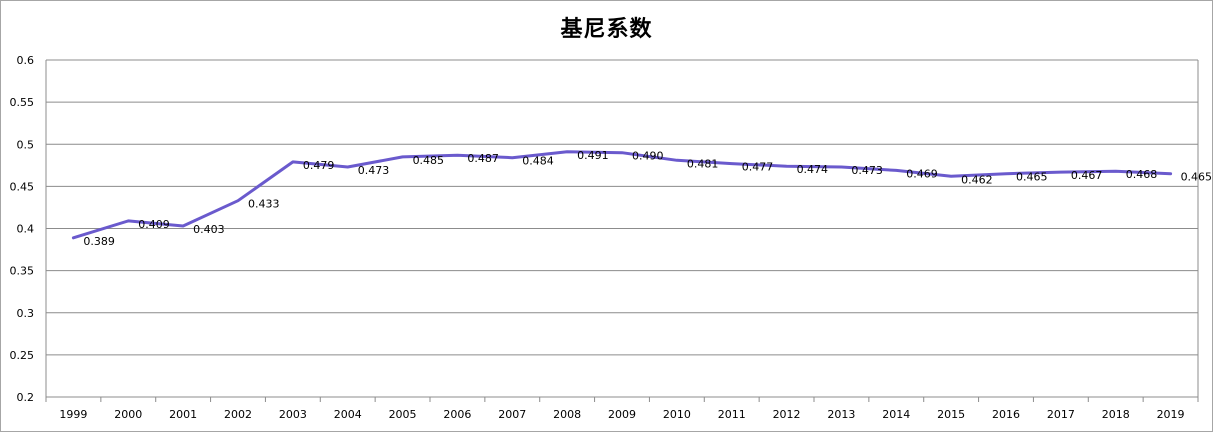 The width and height of the screenshot is (1213, 432). What do you see at coordinates (73, 414) in the screenshot?
I see `x-tick-label: 1999` at bounding box center [73, 414].